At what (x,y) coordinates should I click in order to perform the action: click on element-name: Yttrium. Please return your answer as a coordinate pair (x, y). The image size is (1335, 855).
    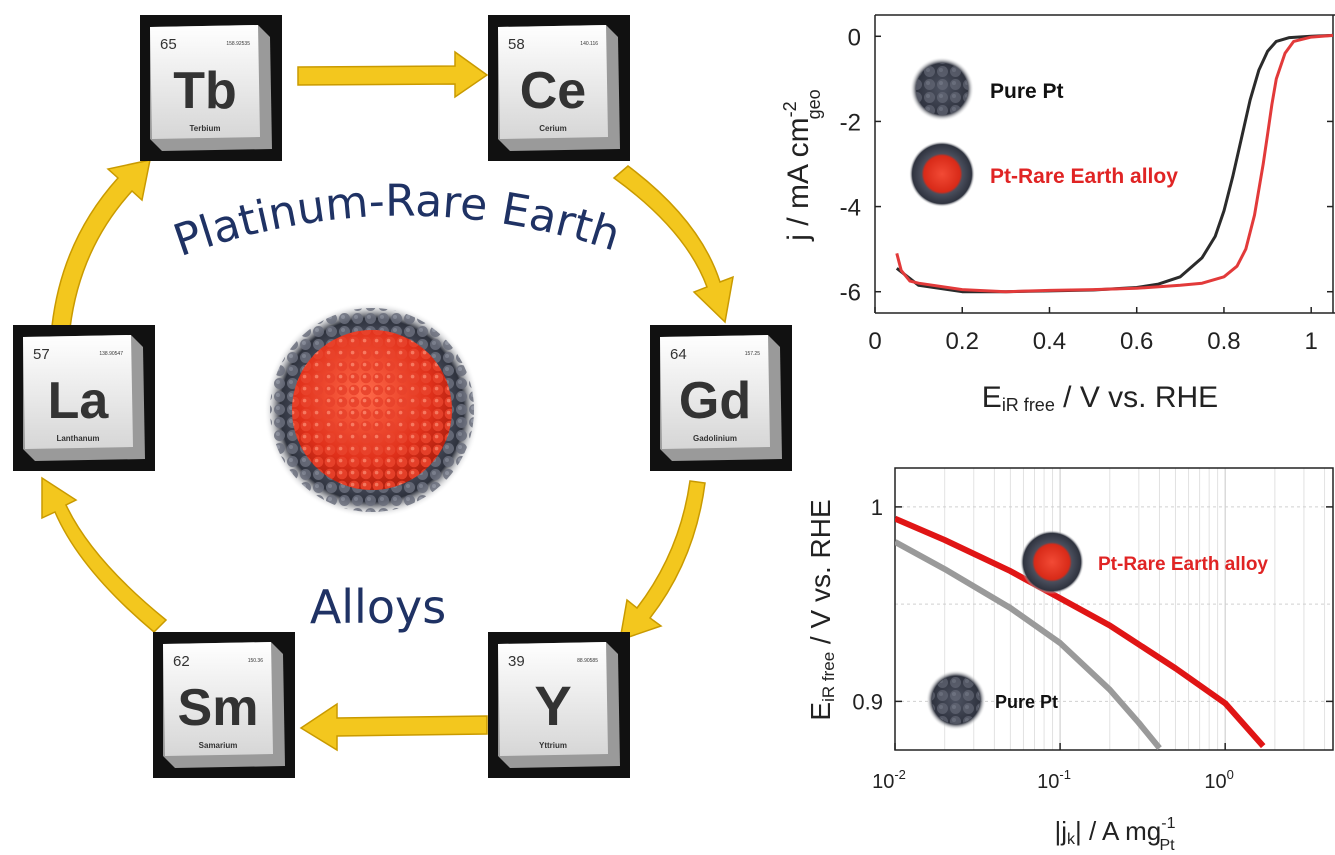
    Looking at the image, I should click on (553, 745).